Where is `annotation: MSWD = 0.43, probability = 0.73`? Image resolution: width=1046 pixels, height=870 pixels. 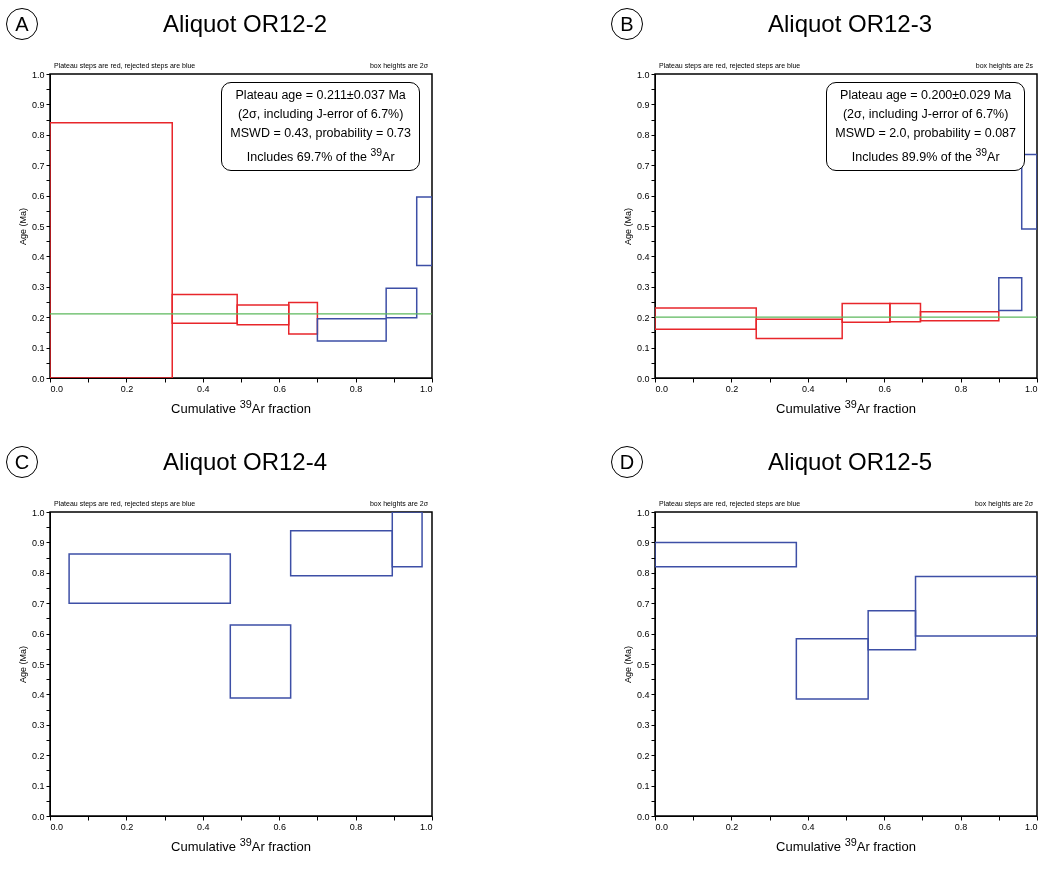
annotation: MSWD = 0.43, probability = 0.73 is located at coordinates (320, 133).